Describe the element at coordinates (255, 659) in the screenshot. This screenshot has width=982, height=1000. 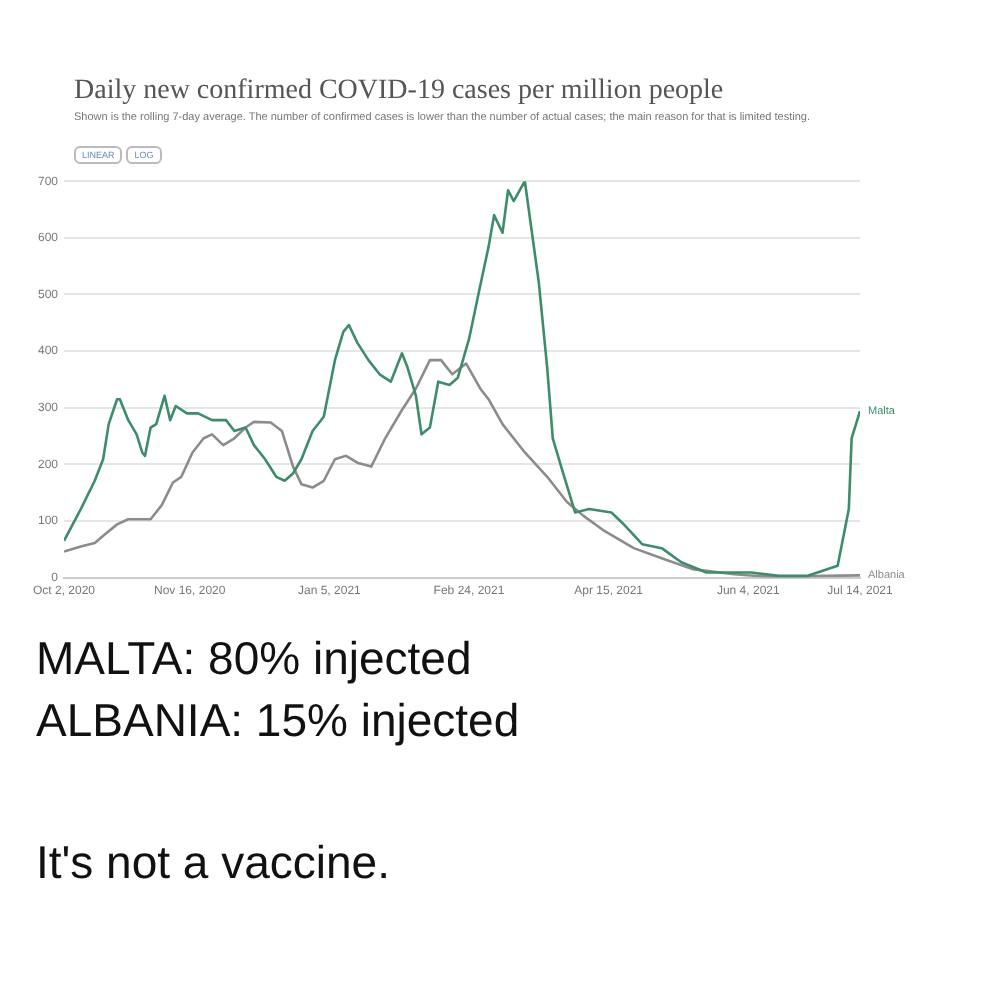
I see `text: MALTA: 80% injected` at that location.